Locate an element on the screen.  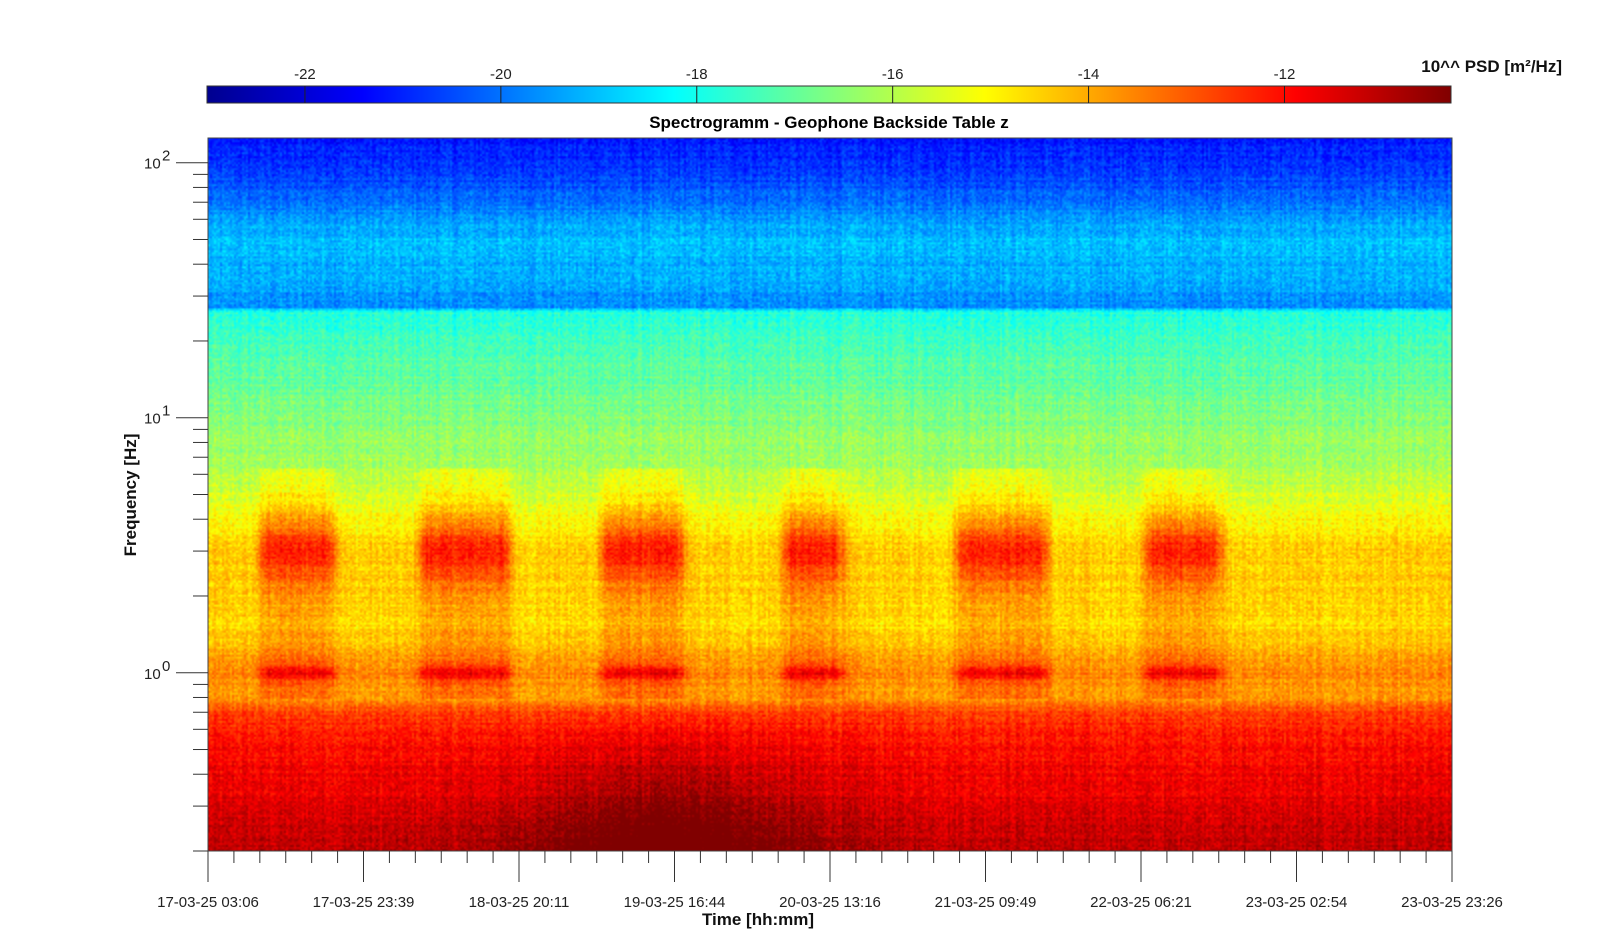
y-axis-label: Frequency [Hz] is located at coordinates (130, 495).